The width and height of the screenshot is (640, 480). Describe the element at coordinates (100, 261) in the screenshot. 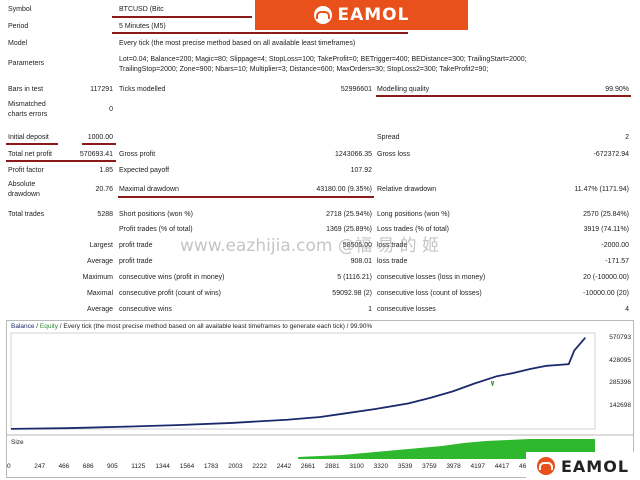

I see `average-label: Average` at that location.